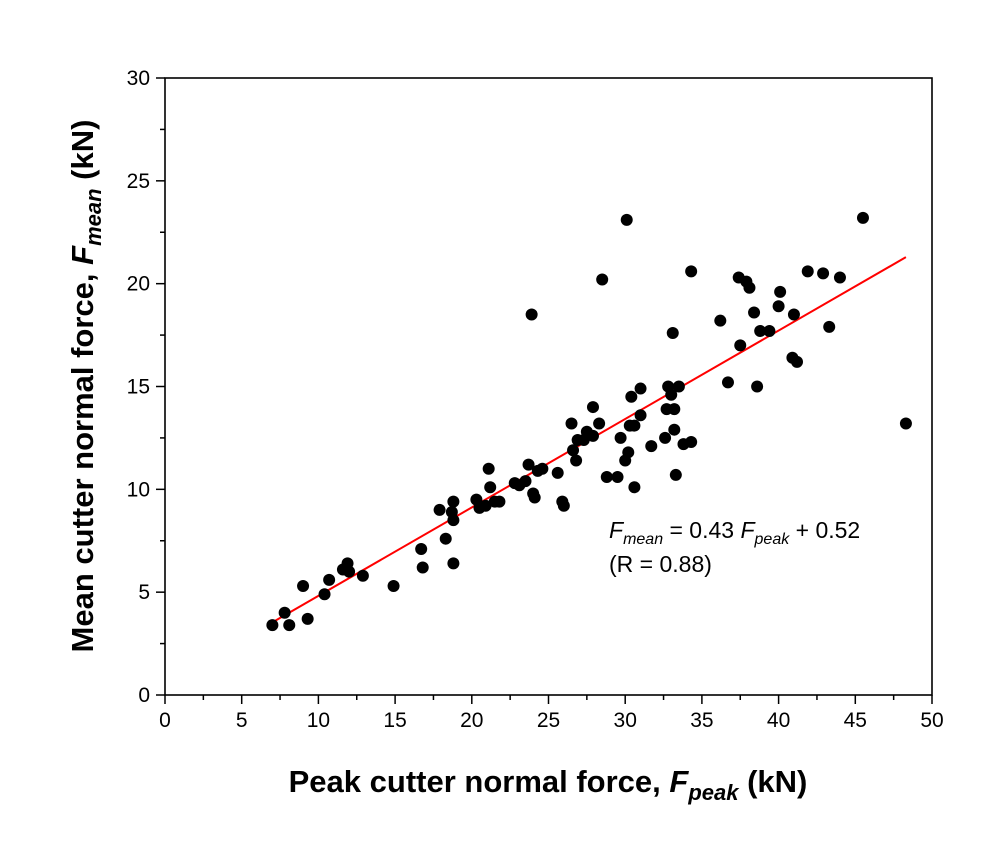  What do you see at coordinates (144, 592) in the screenshot?
I see `y-tick-label: 5` at bounding box center [144, 592].